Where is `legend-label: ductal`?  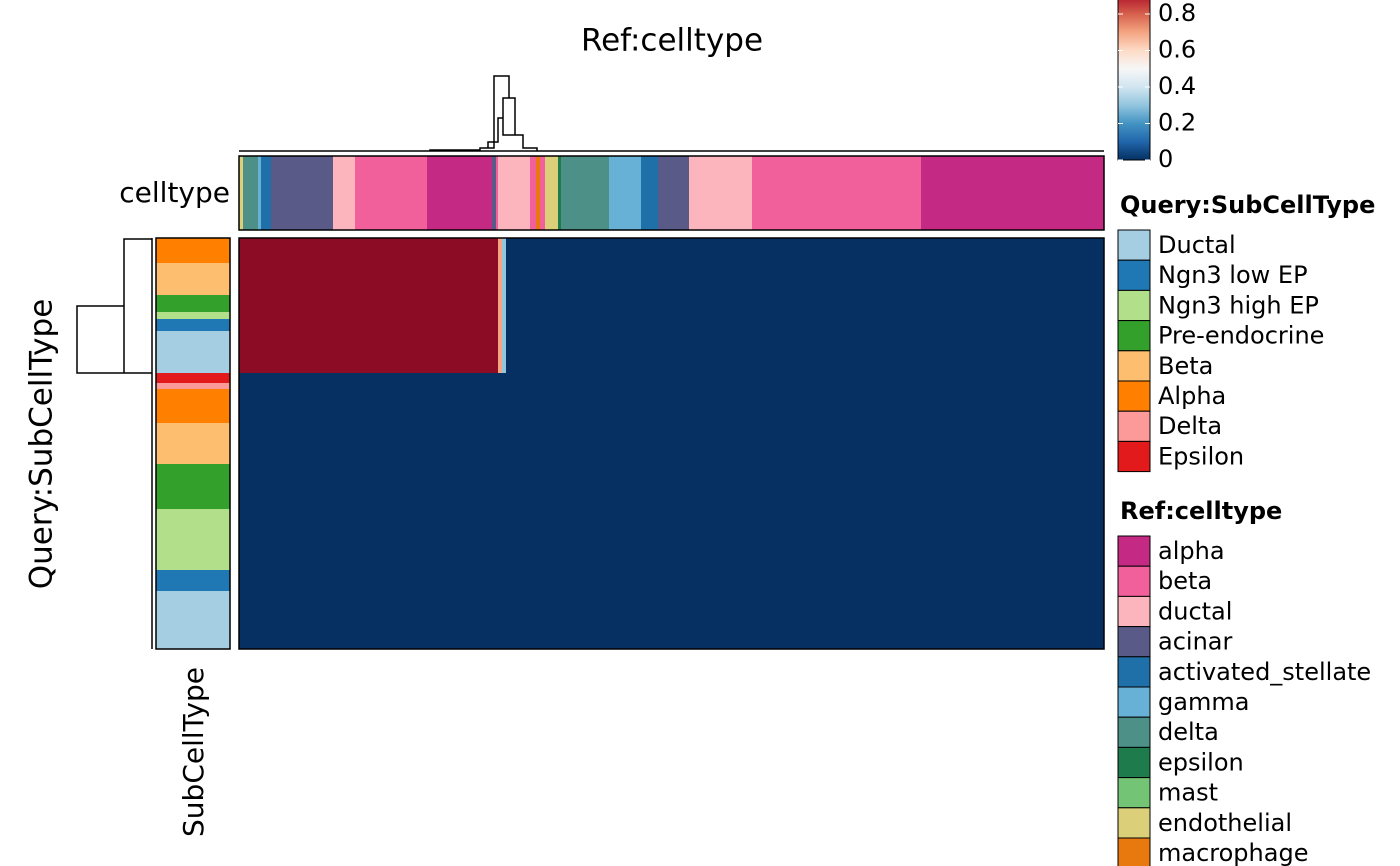
legend-label: ductal is located at coordinates (1195, 611).